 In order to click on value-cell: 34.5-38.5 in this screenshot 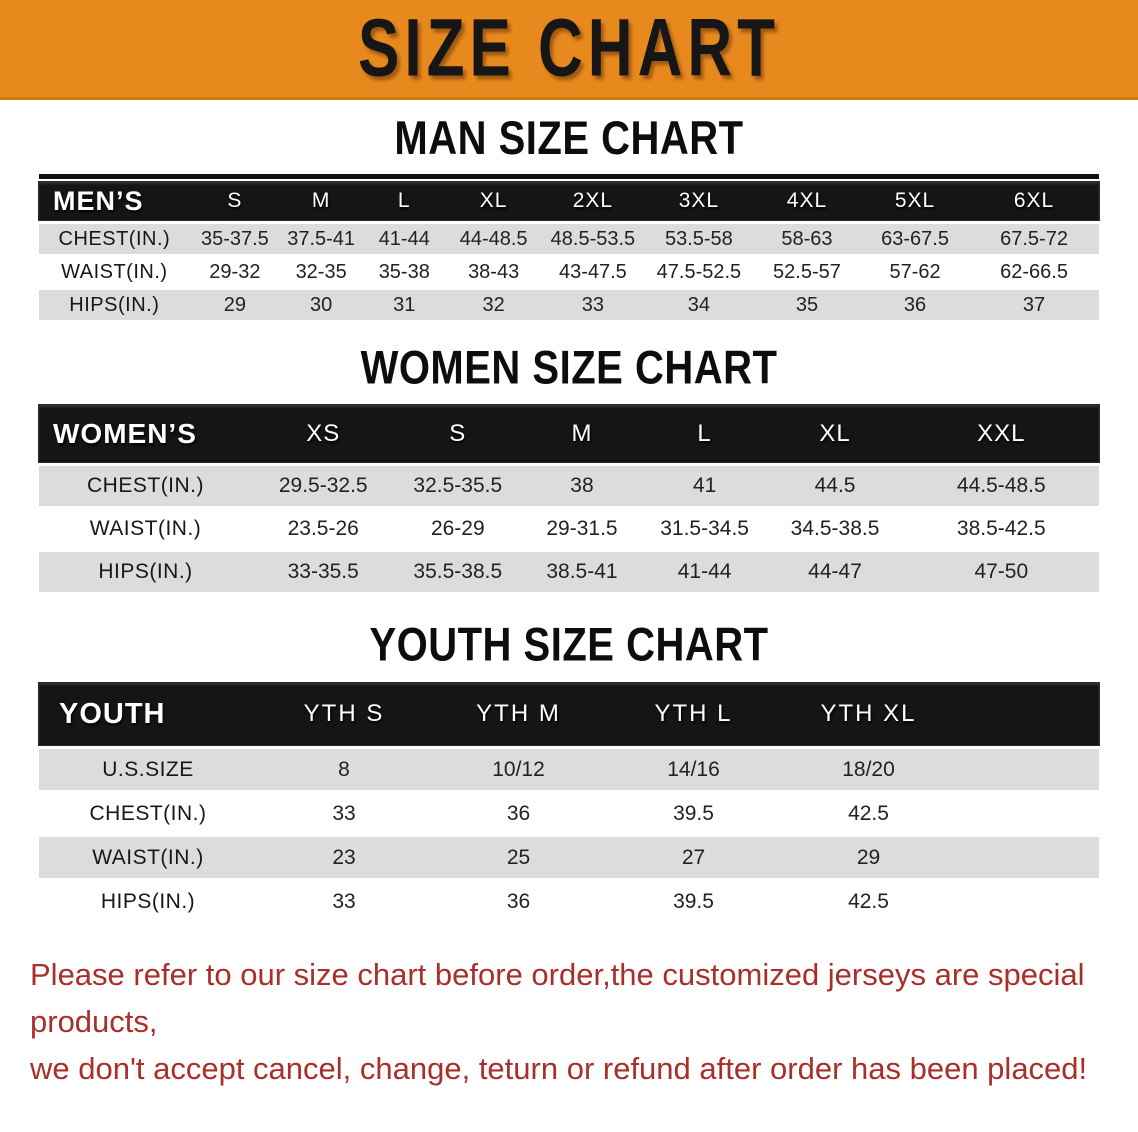, I will do `click(835, 528)`.